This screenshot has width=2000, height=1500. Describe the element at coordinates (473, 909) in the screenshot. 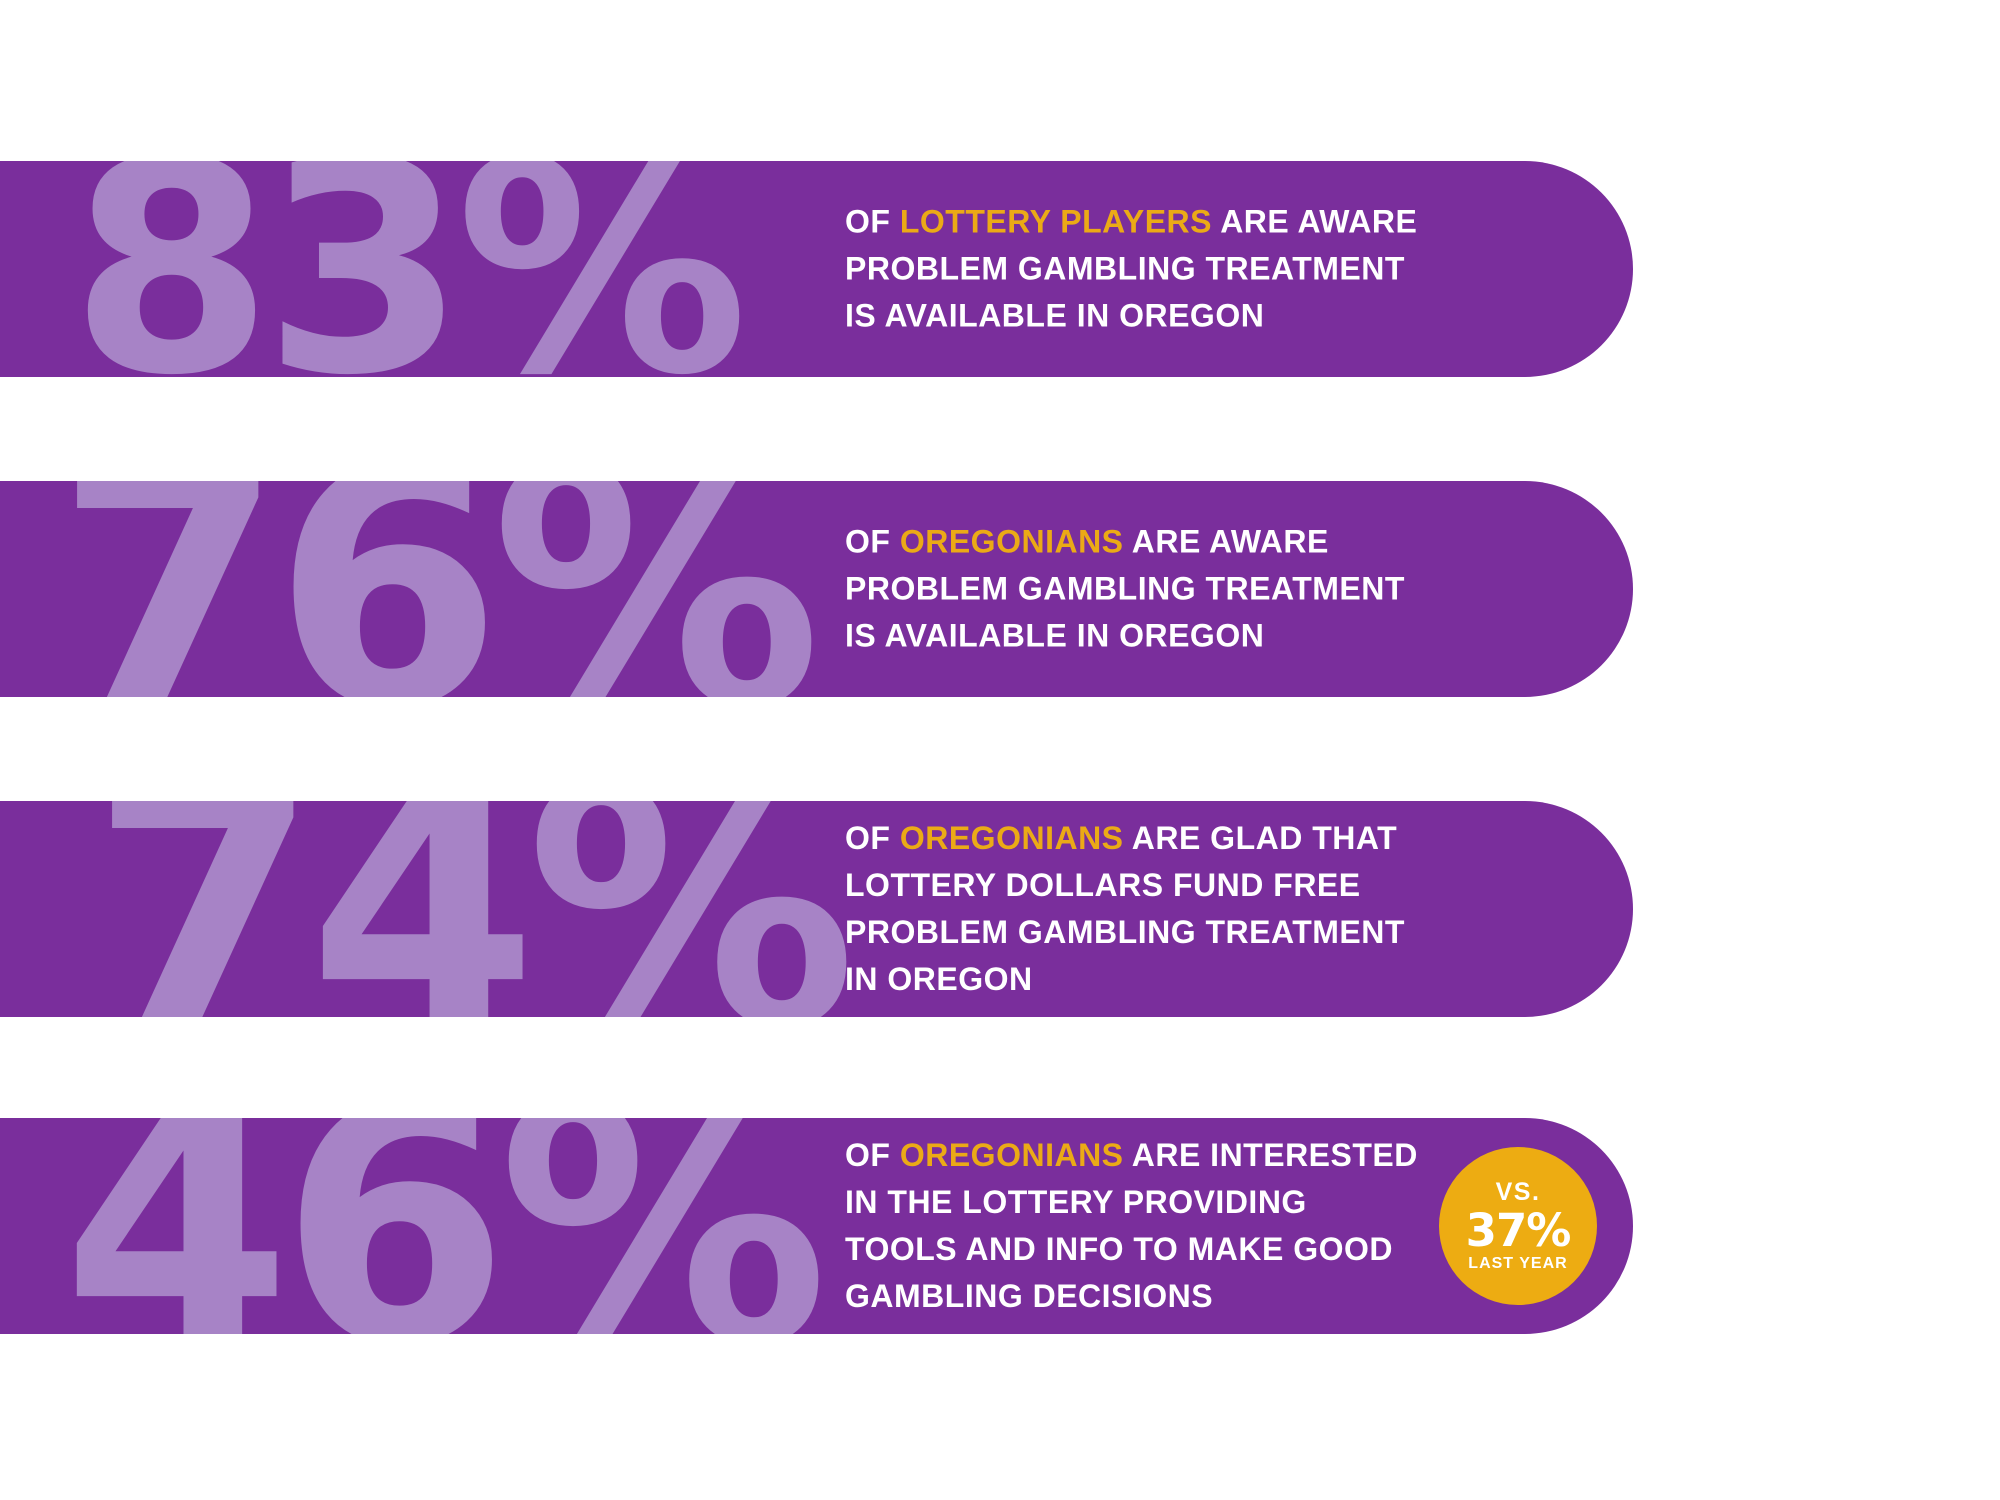

I see `stat-value: 74%` at that location.